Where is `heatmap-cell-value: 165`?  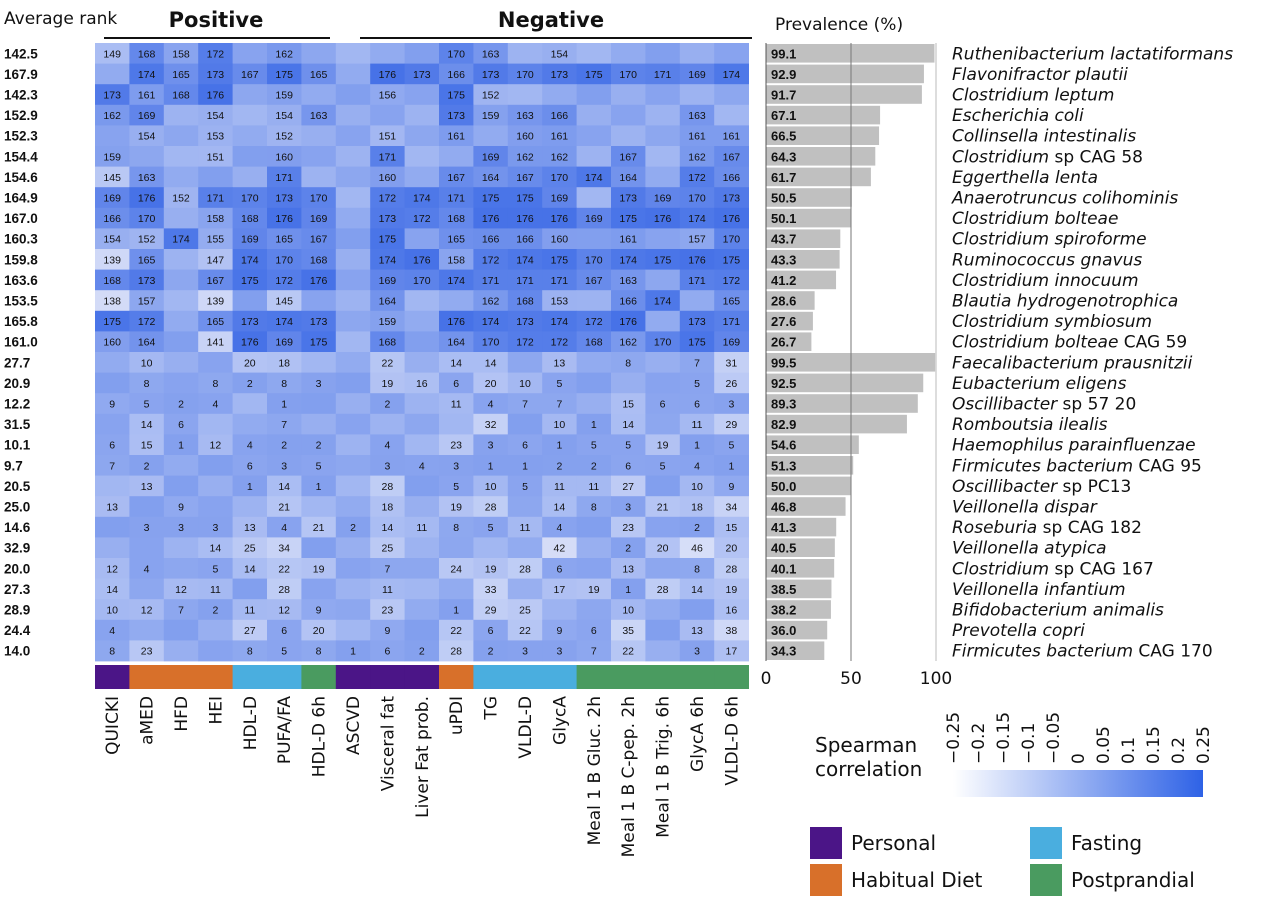 heatmap-cell-value: 165 is located at coordinates (456, 240).